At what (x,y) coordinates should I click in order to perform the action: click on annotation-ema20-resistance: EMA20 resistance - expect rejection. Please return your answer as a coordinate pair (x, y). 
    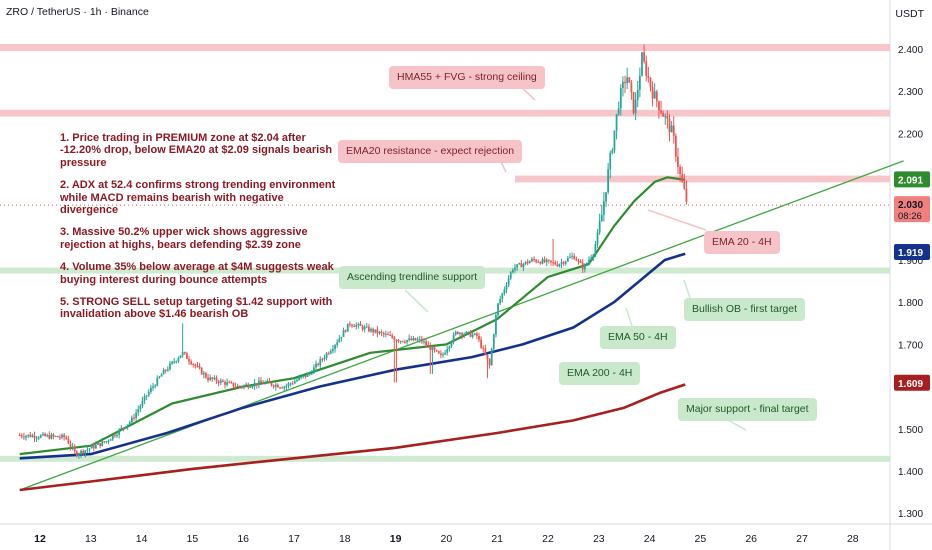
    Looking at the image, I should click on (430, 151).